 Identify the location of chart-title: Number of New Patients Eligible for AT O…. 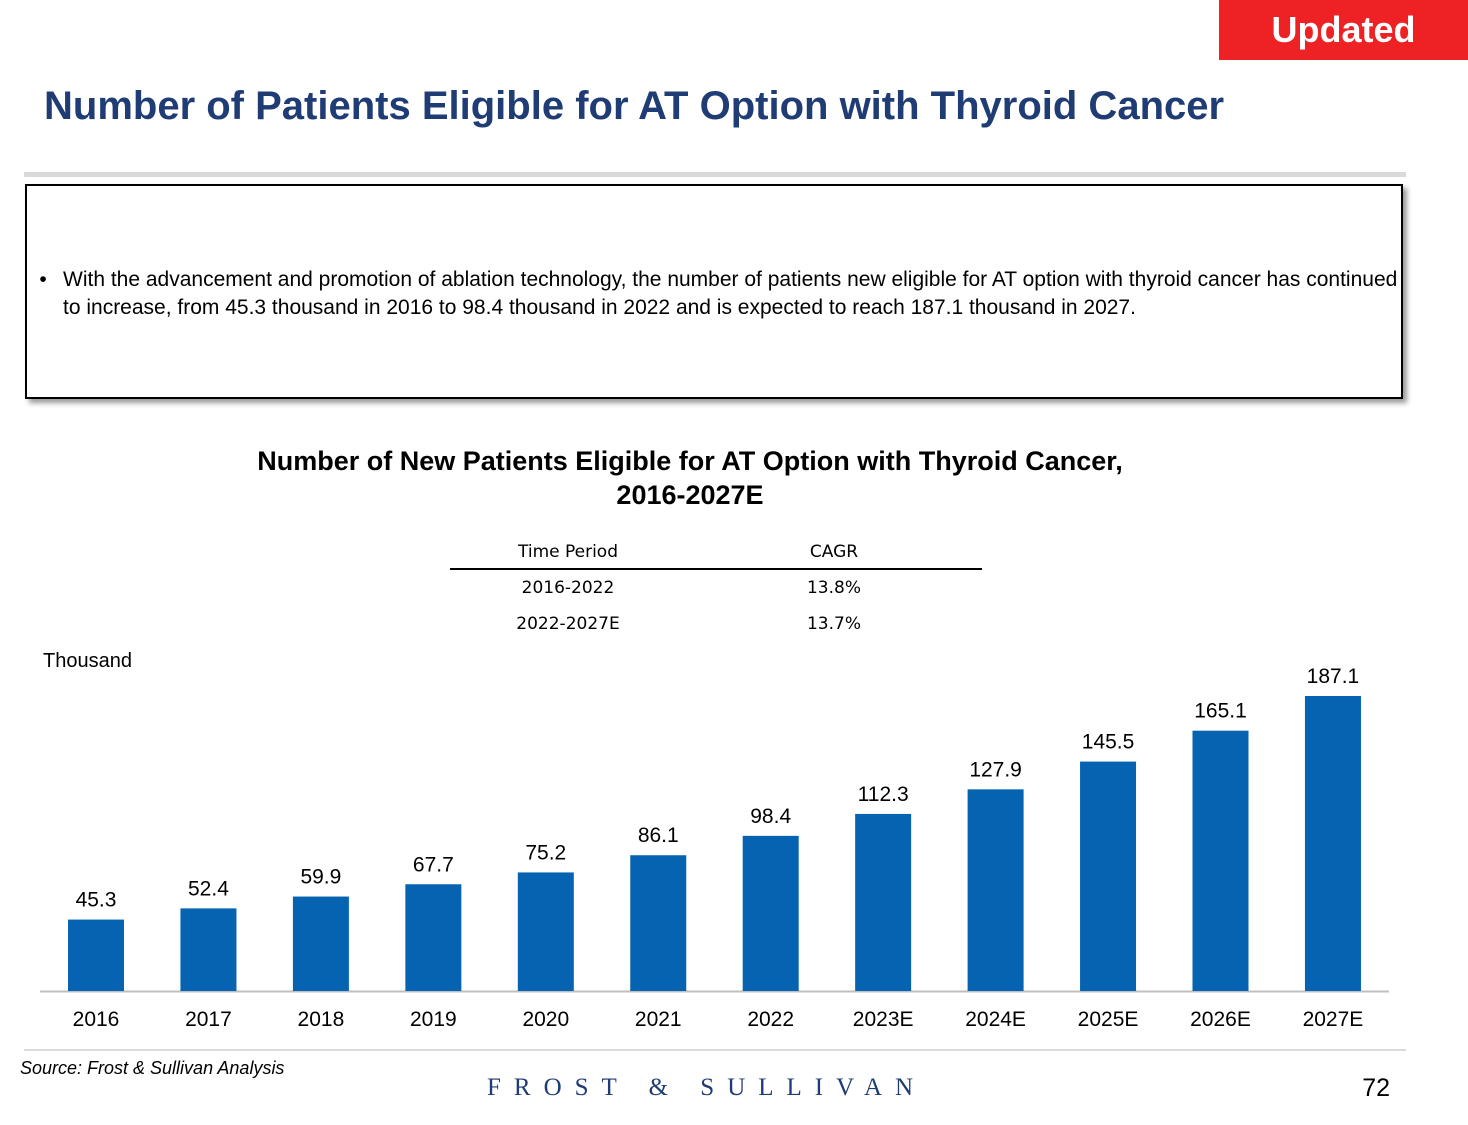
(690, 478).